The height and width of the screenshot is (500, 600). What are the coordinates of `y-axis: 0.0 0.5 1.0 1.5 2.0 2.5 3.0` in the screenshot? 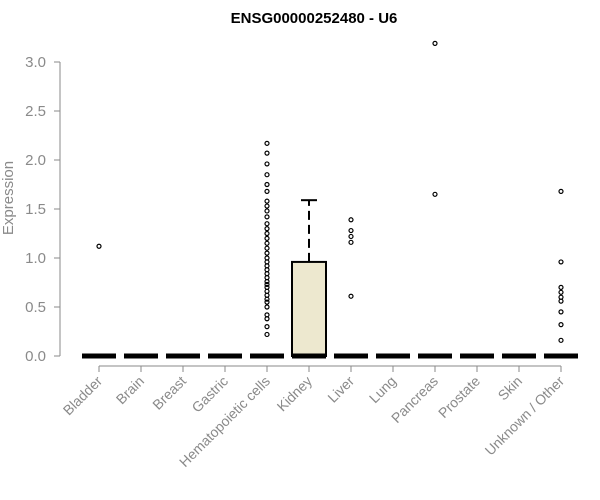 It's located at (43, 209).